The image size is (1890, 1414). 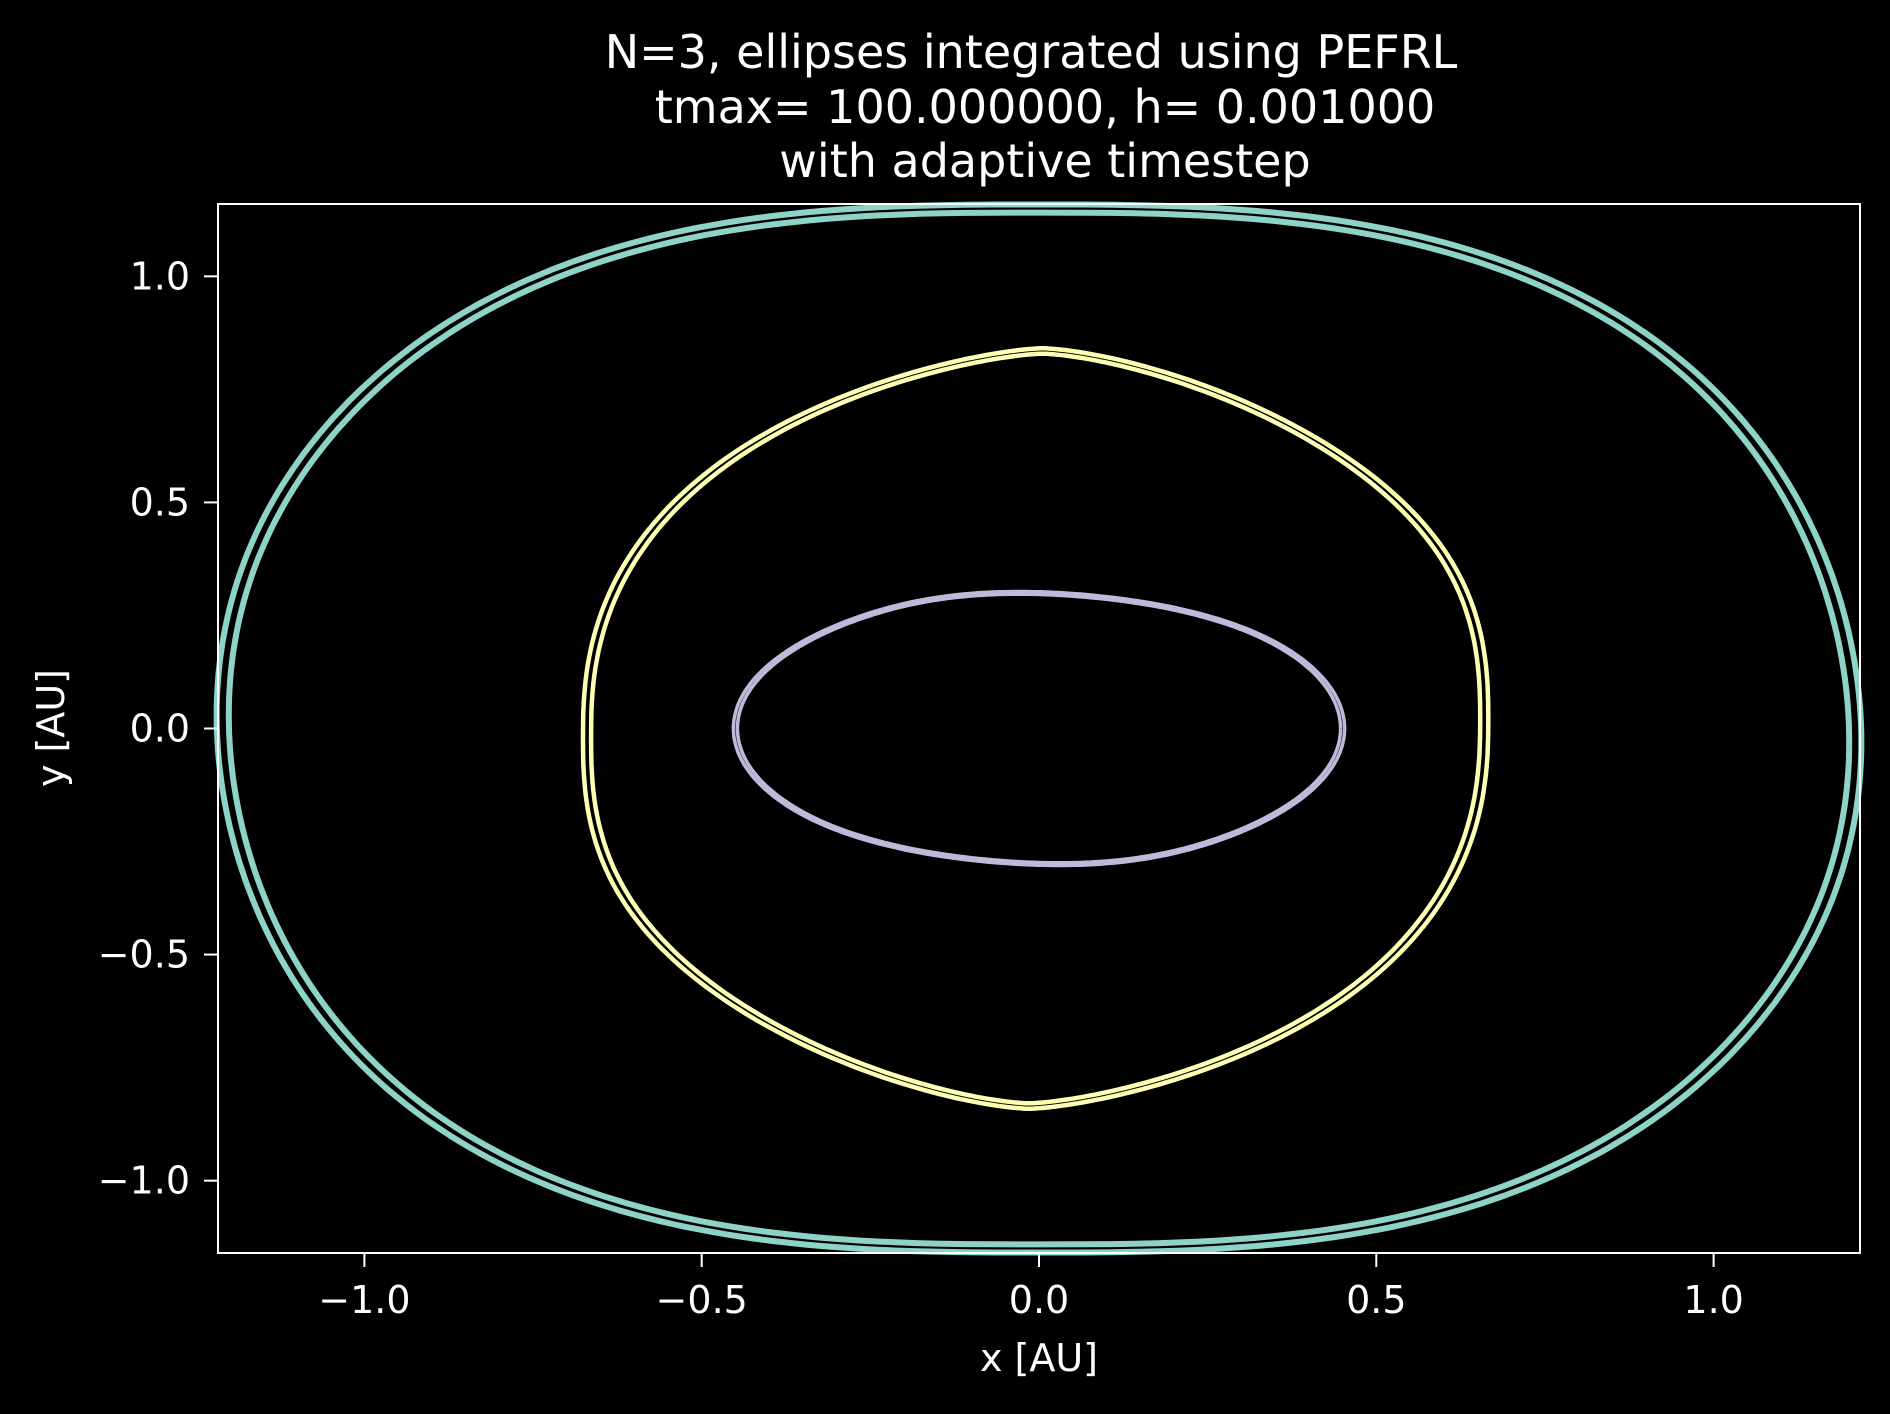 I want to click on chart-title-line-3: with adaptive timestep, so click(x=1044, y=161).